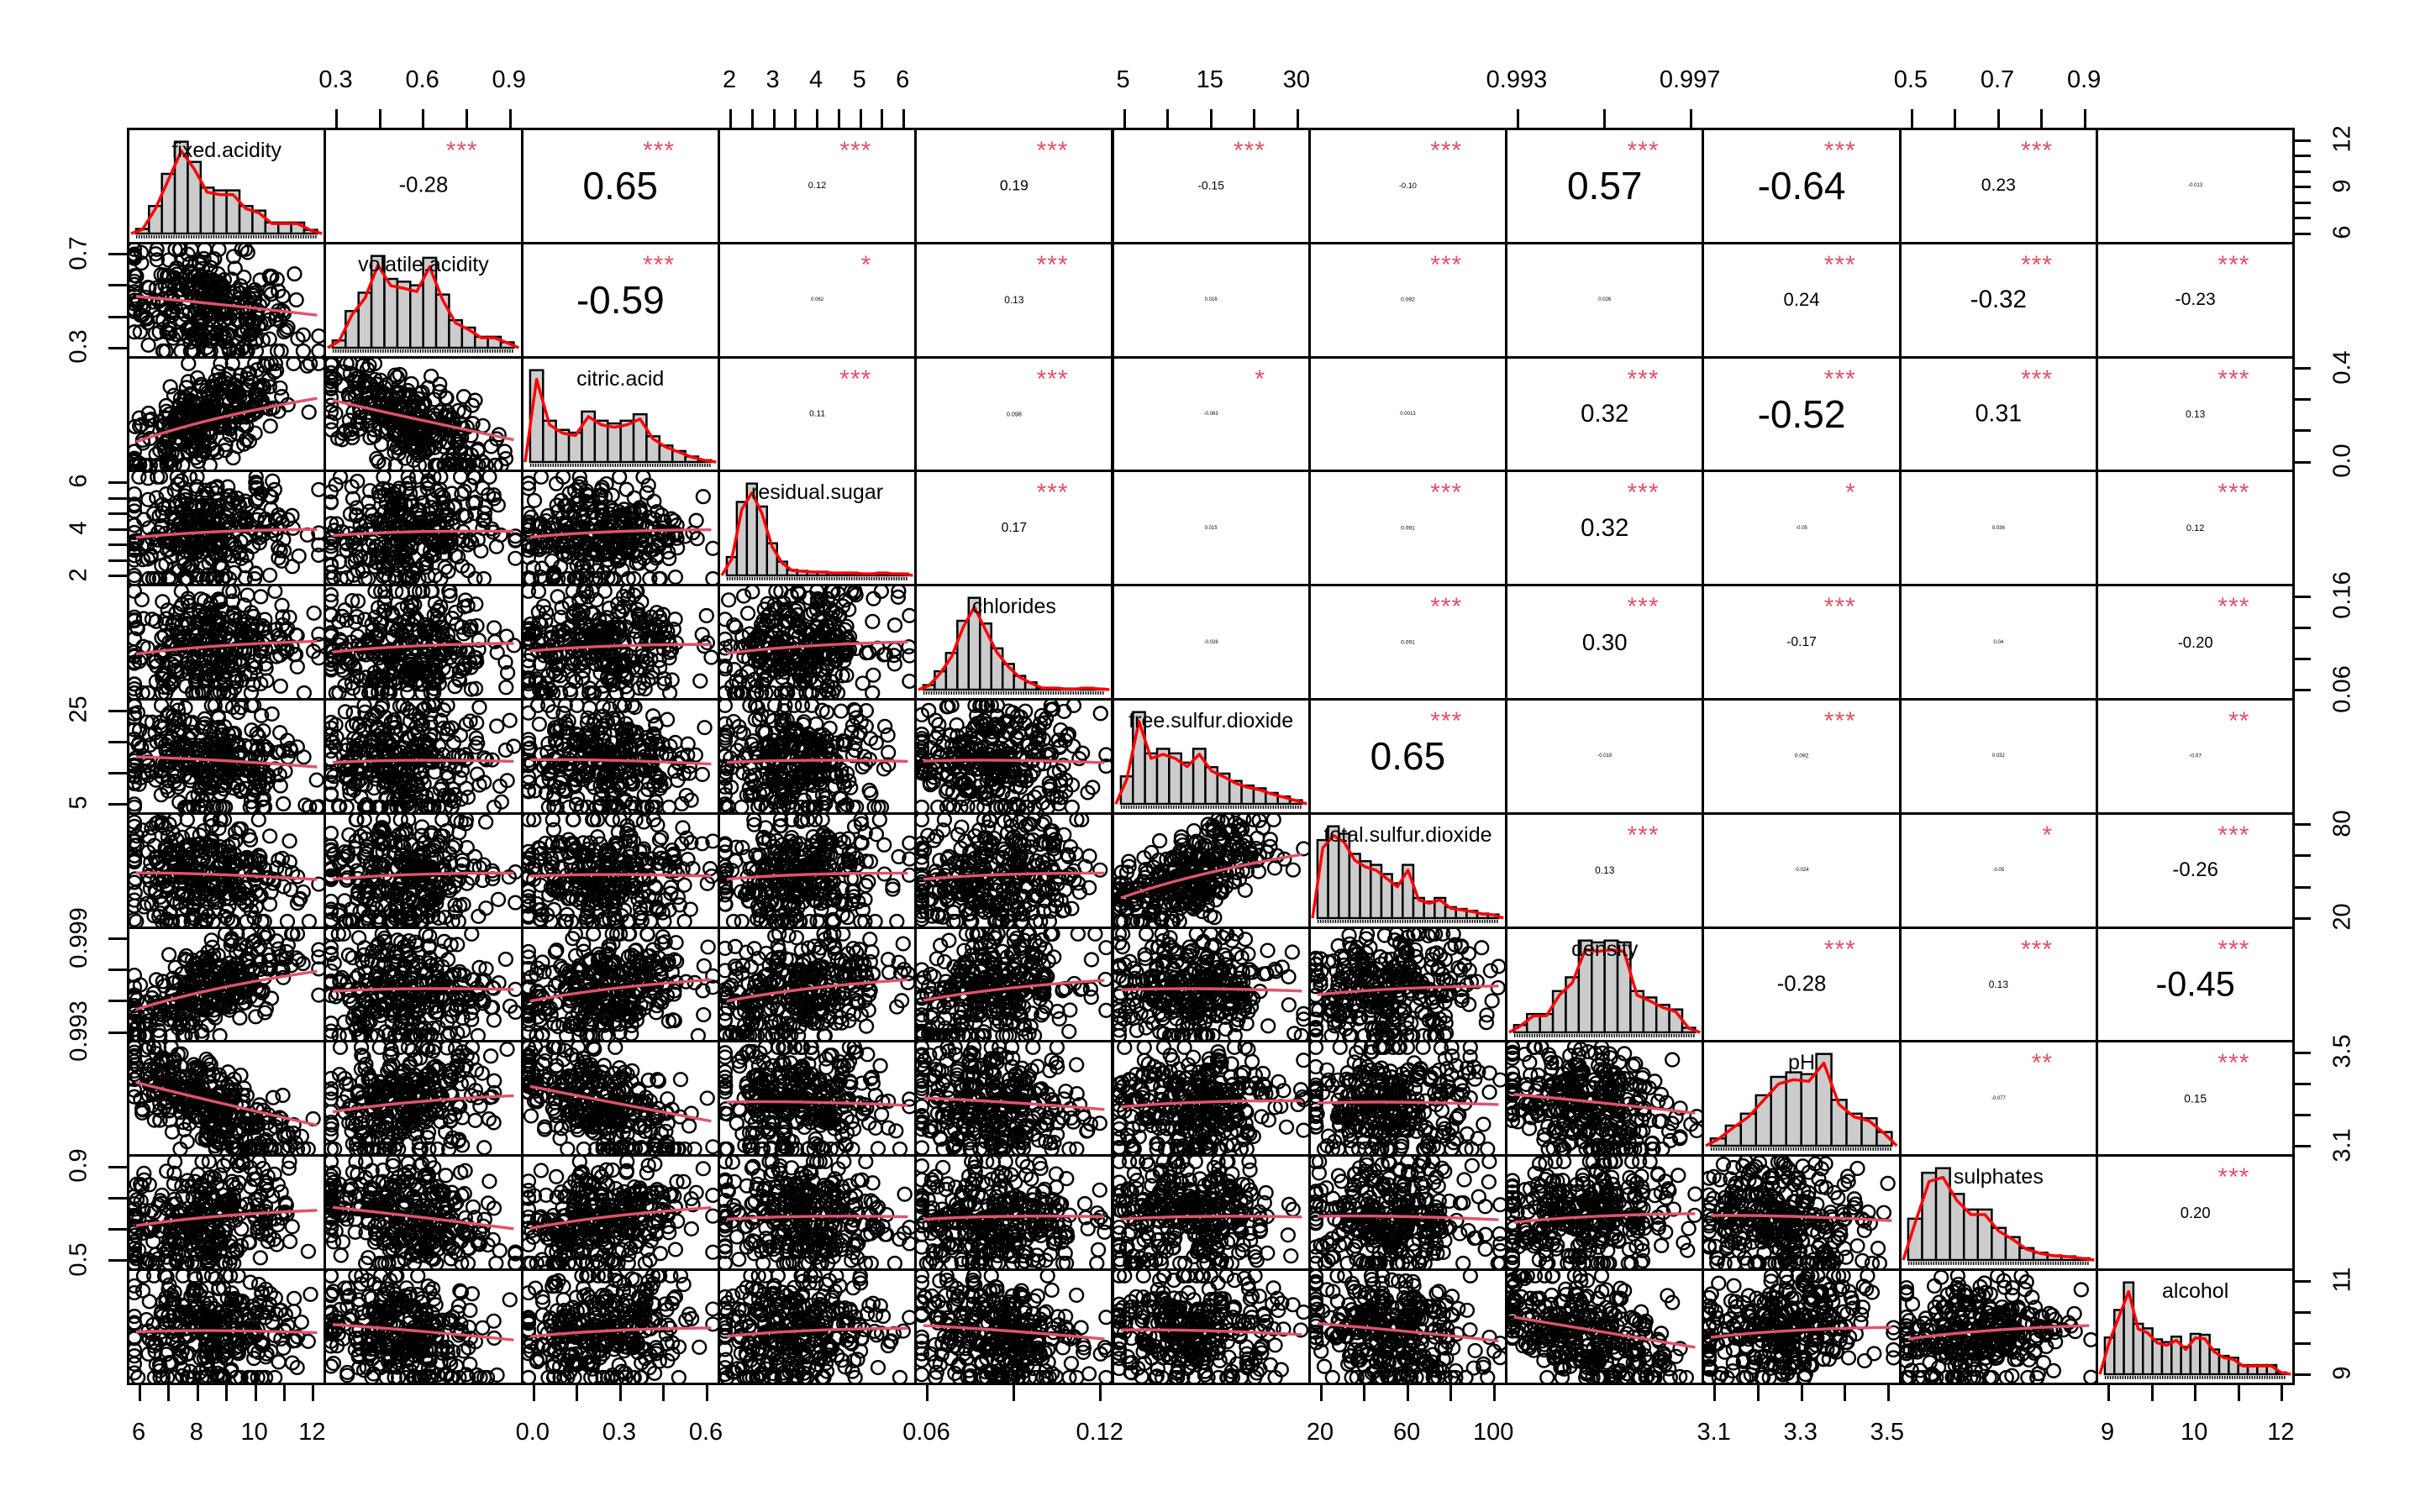 This screenshot has width=2420, height=1512. Describe the element at coordinates (1407, 1432) in the screenshot. I see `axis-tick-label: 60` at that location.